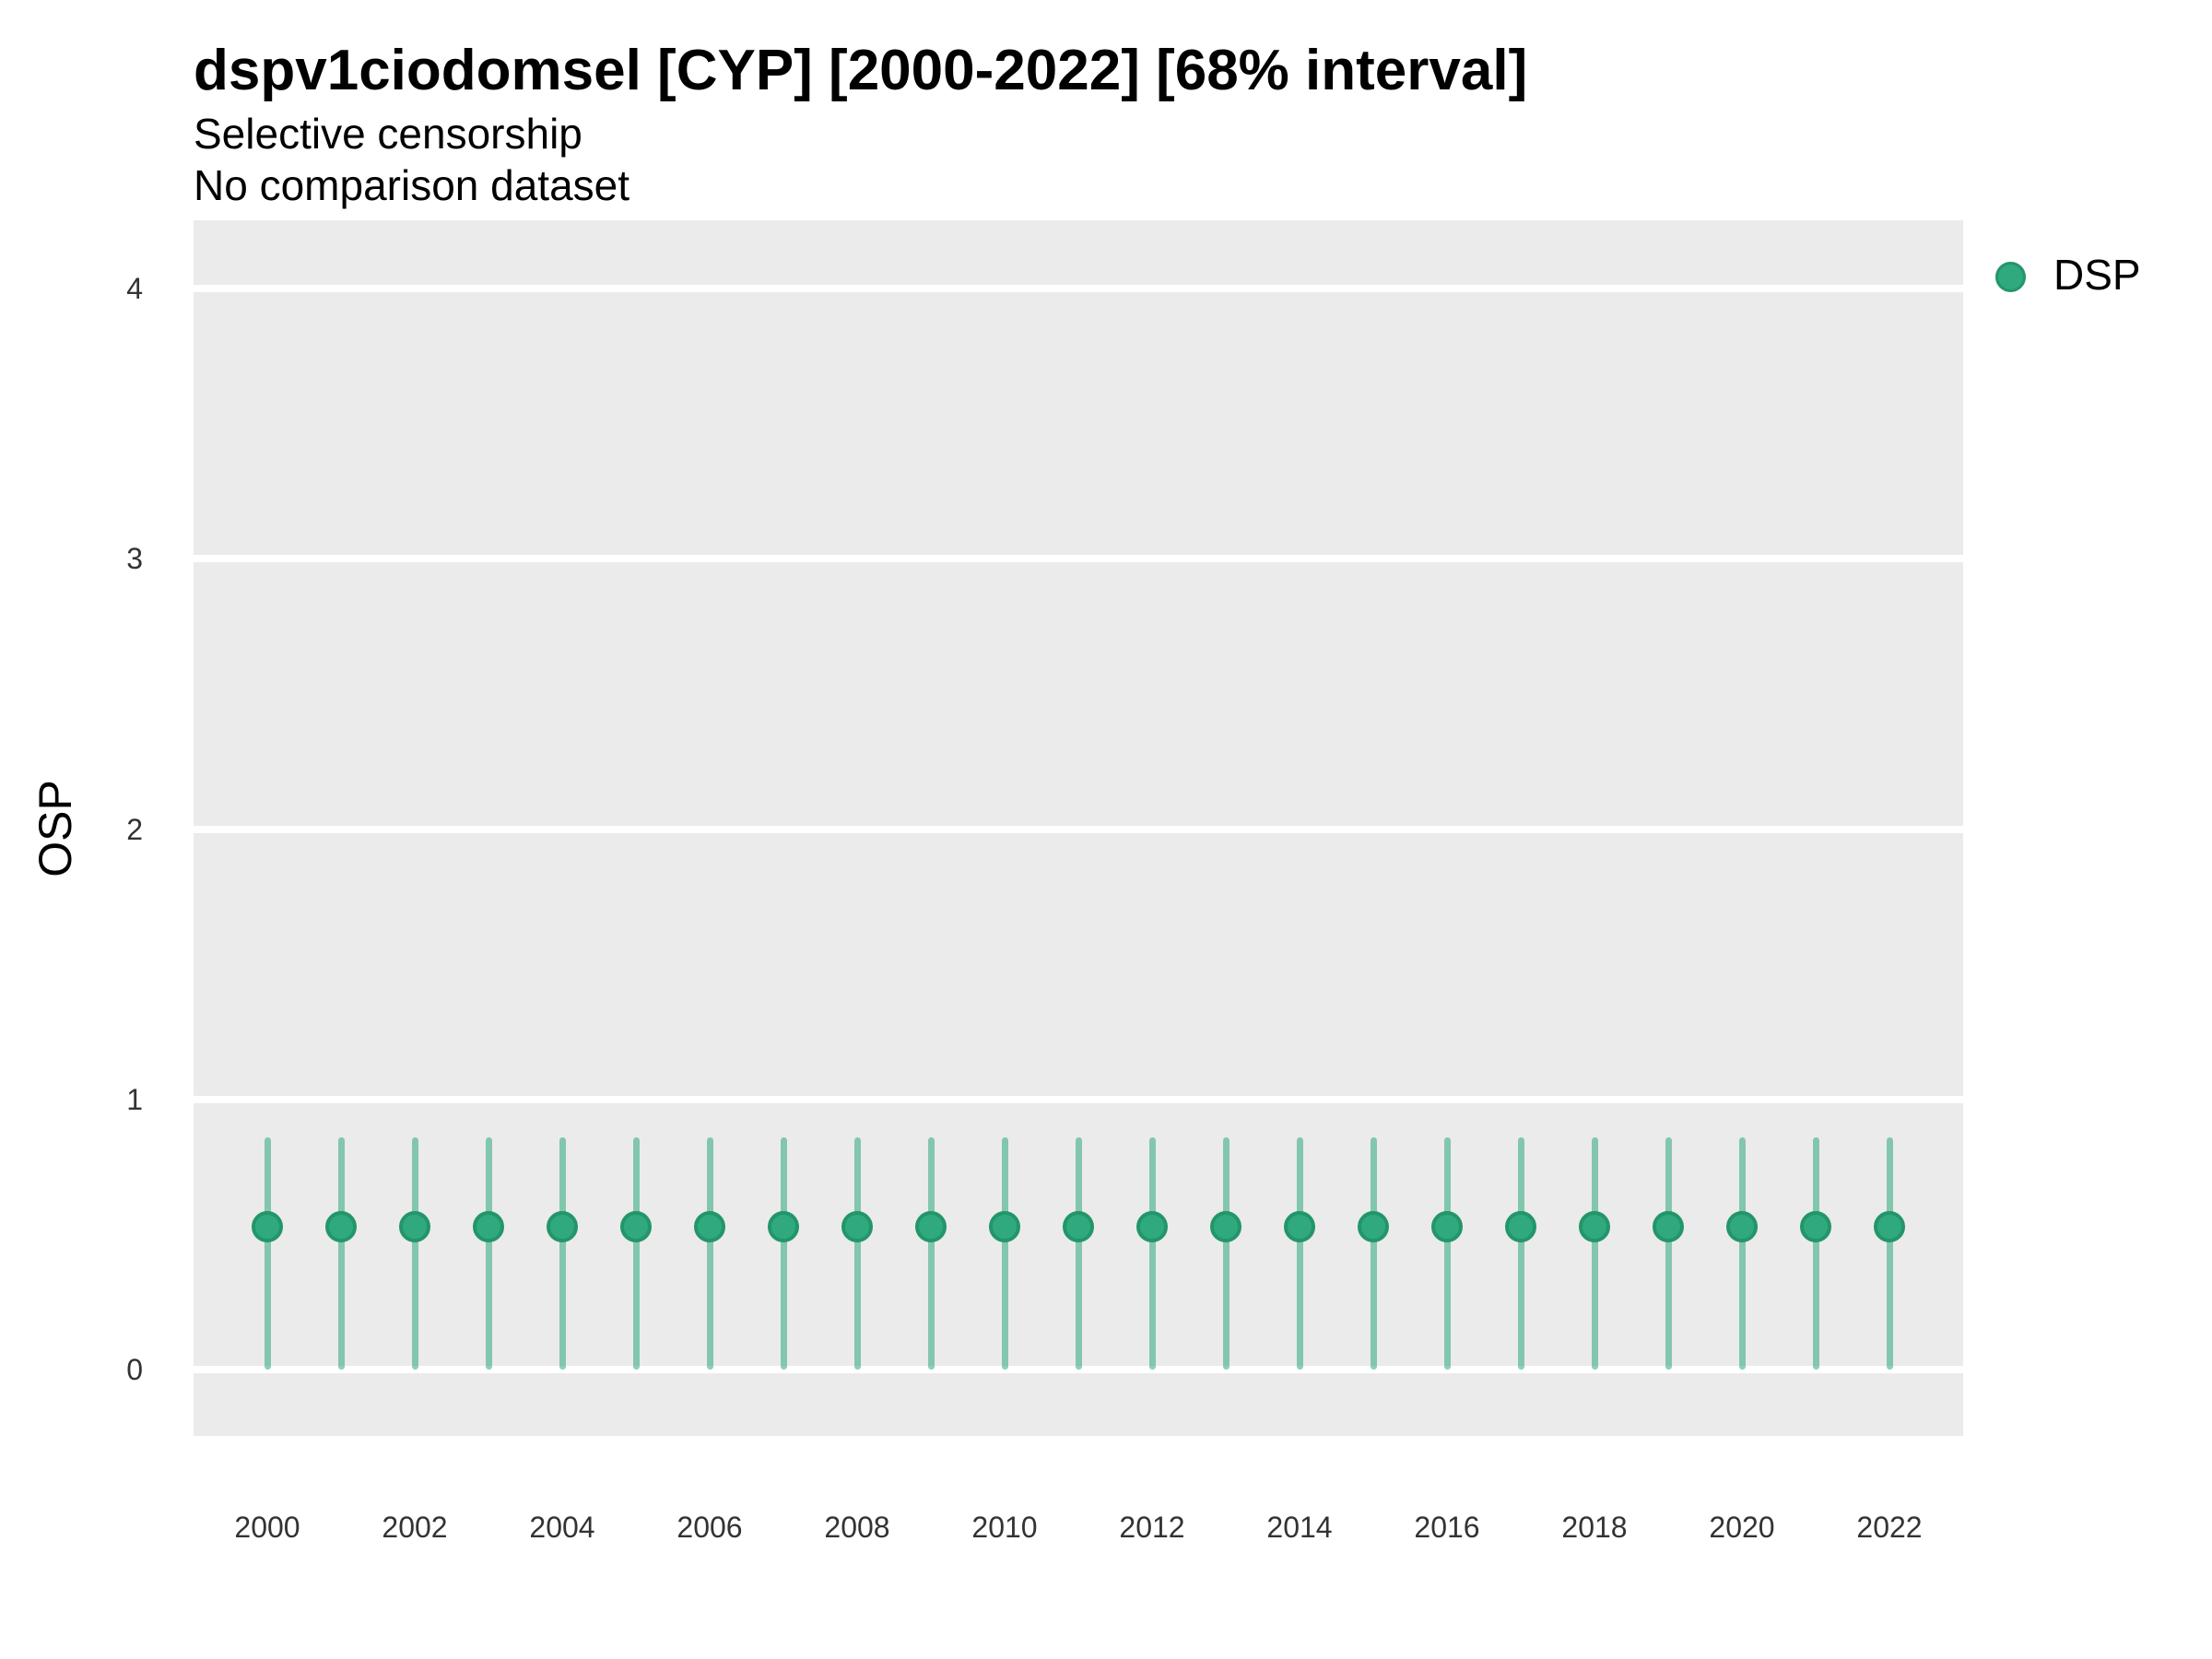 This screenshot has width=2212, height=1659. I want to click on x-tick-label: 2000, so click(267, 1527).